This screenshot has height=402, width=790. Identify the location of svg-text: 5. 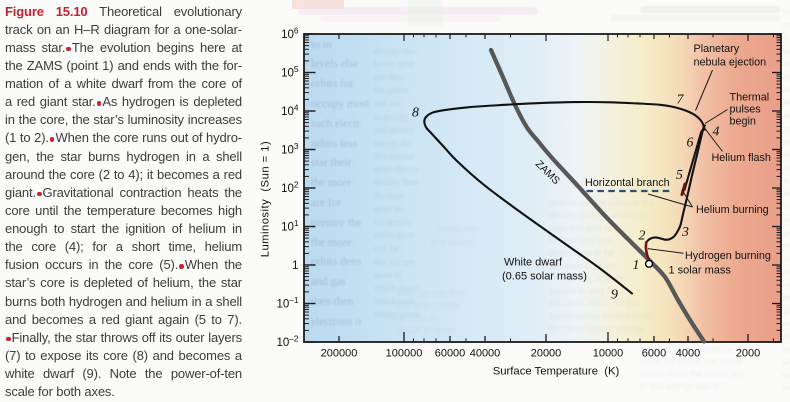
(679, 174).